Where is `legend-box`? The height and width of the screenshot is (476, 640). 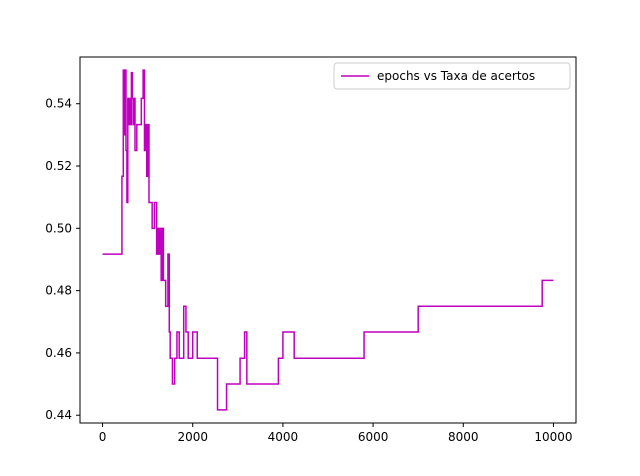
legend-box is located at coordinates (452, 76).